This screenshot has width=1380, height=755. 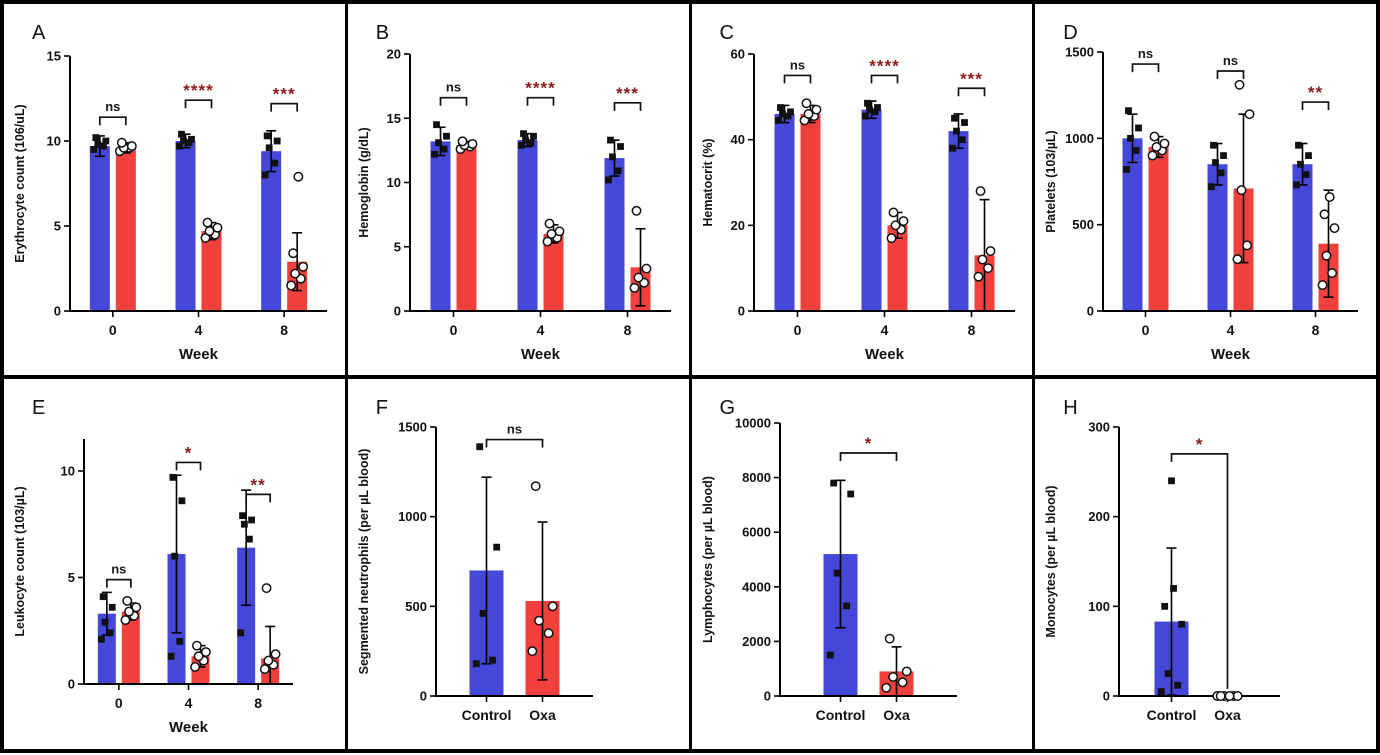 I want to click on y-axis-title: Monocytes (per µL blood), so click(x=1051, y=561).